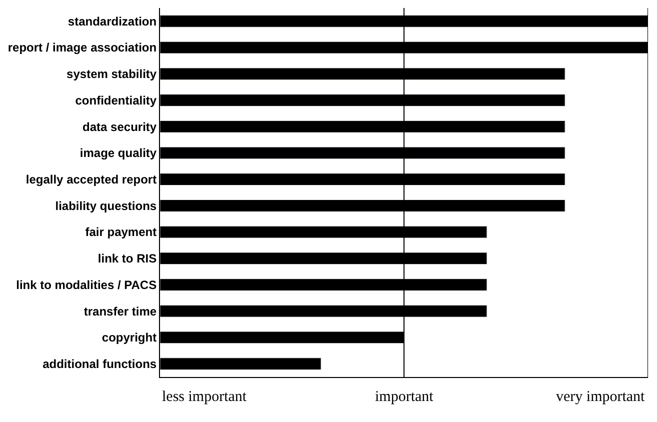 This screenshot has height=422, width=657. I want to click on y-tick-label: standardization, so click(112, 21).